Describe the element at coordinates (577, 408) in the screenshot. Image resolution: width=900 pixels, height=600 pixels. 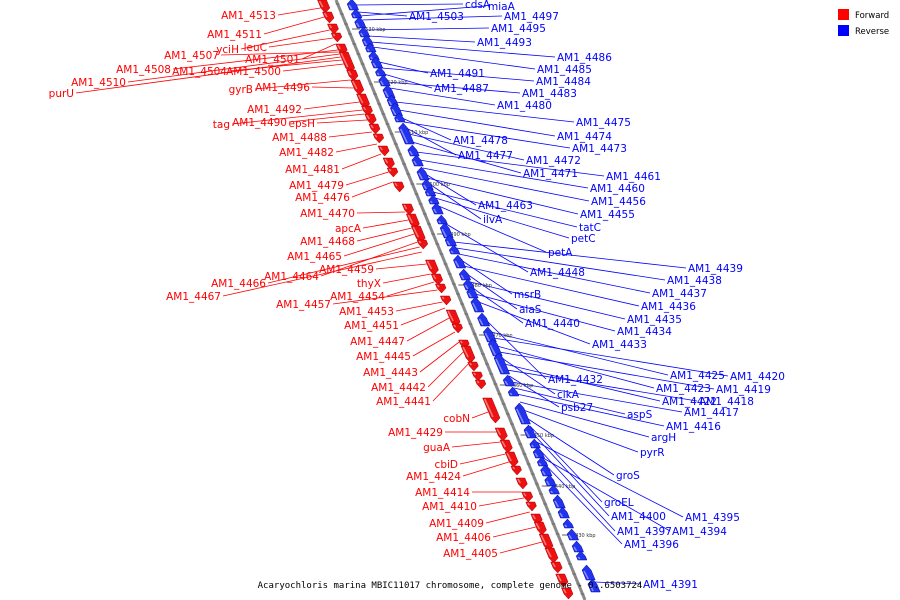
I see `reverse-gene-label: psb27` at that location.